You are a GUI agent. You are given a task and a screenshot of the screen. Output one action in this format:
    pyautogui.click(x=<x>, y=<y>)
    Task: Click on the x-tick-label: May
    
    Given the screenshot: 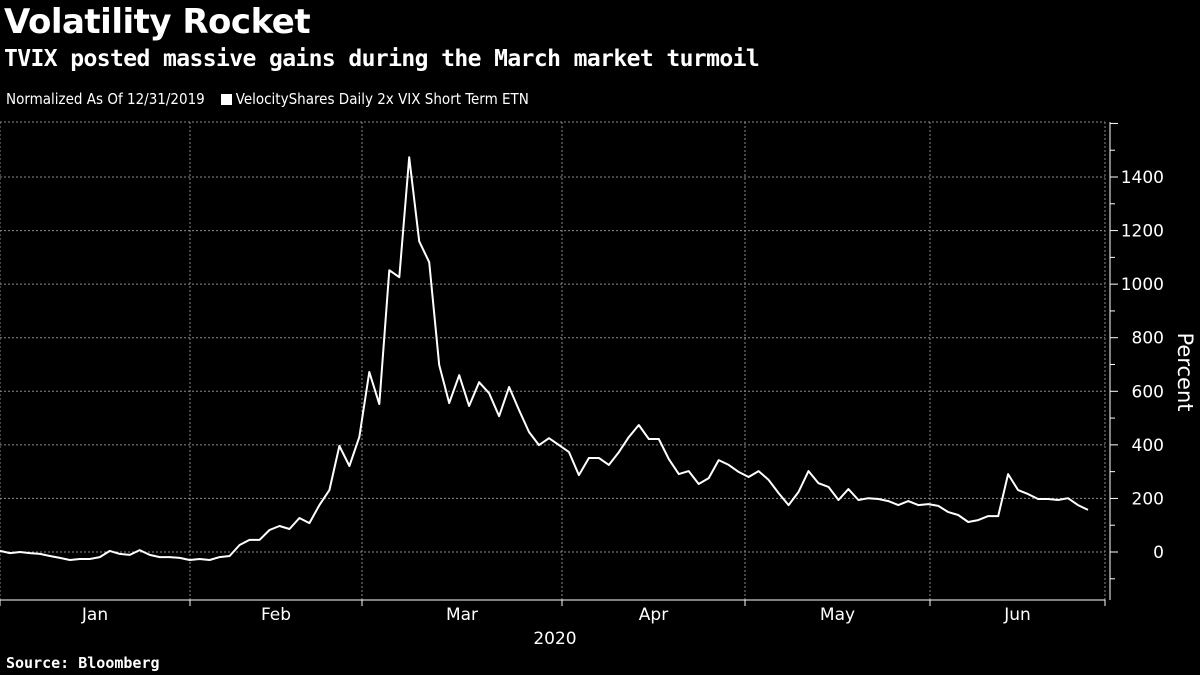 What is the action you would take?
    pyautogui.click(x=837, y=615)
    